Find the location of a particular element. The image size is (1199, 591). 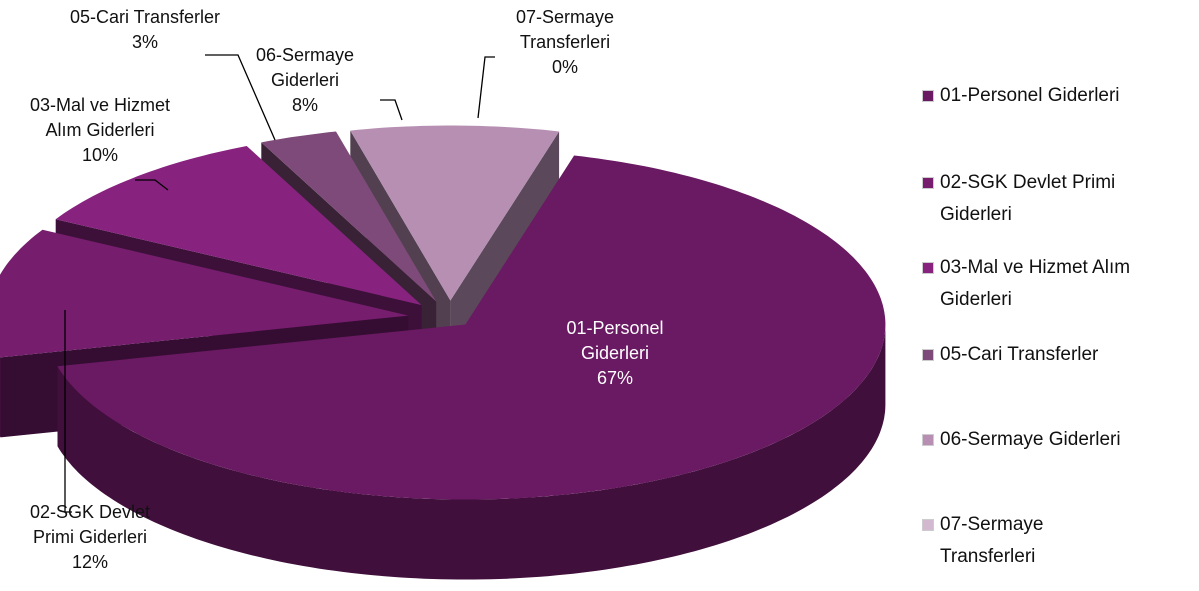

legend-item: 02-SGK Devlet Primi Giderleri is located at coordinates (1036, 199).